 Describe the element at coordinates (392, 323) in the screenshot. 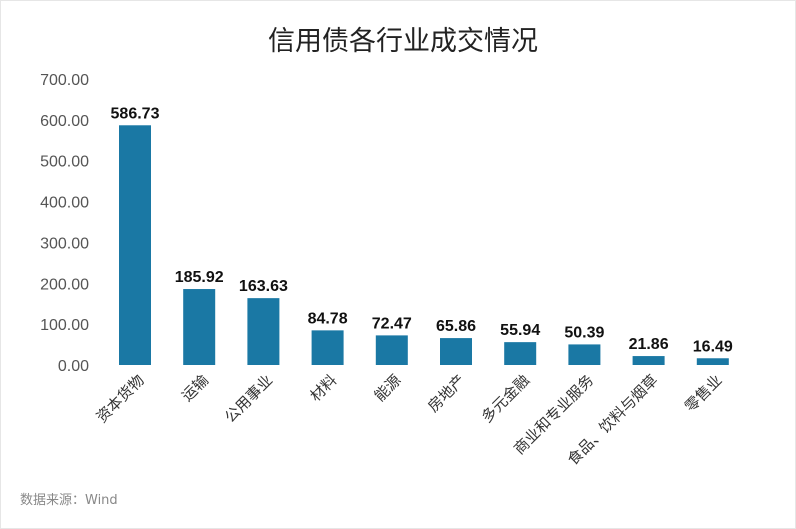

I see `data-label: 72.47` at that location.